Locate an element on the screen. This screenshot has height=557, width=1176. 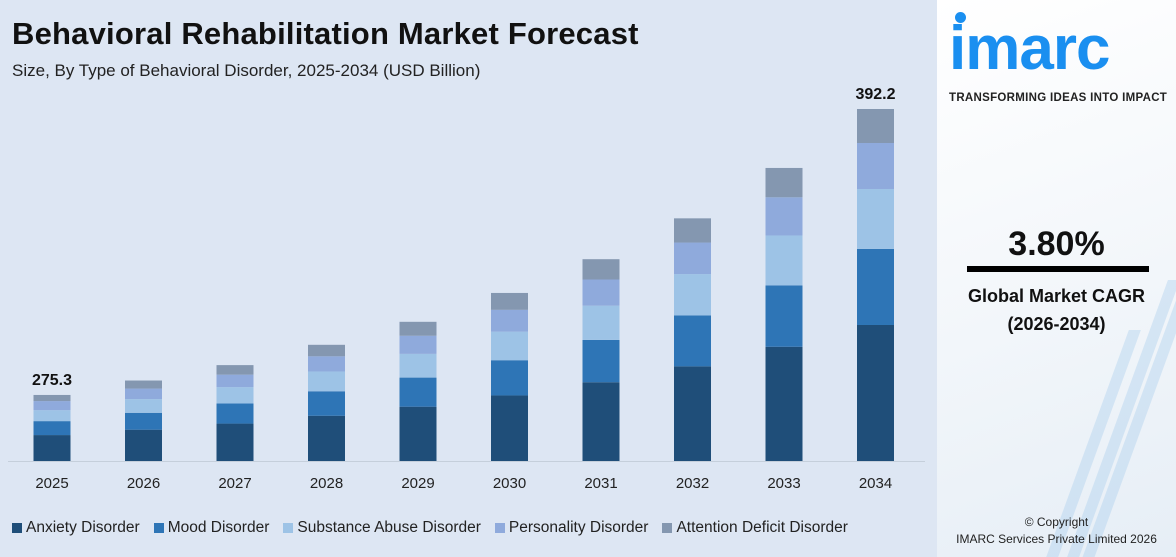
bar-segment-substance-abuse-disorder-2030 is located at coordinates (509, 346).